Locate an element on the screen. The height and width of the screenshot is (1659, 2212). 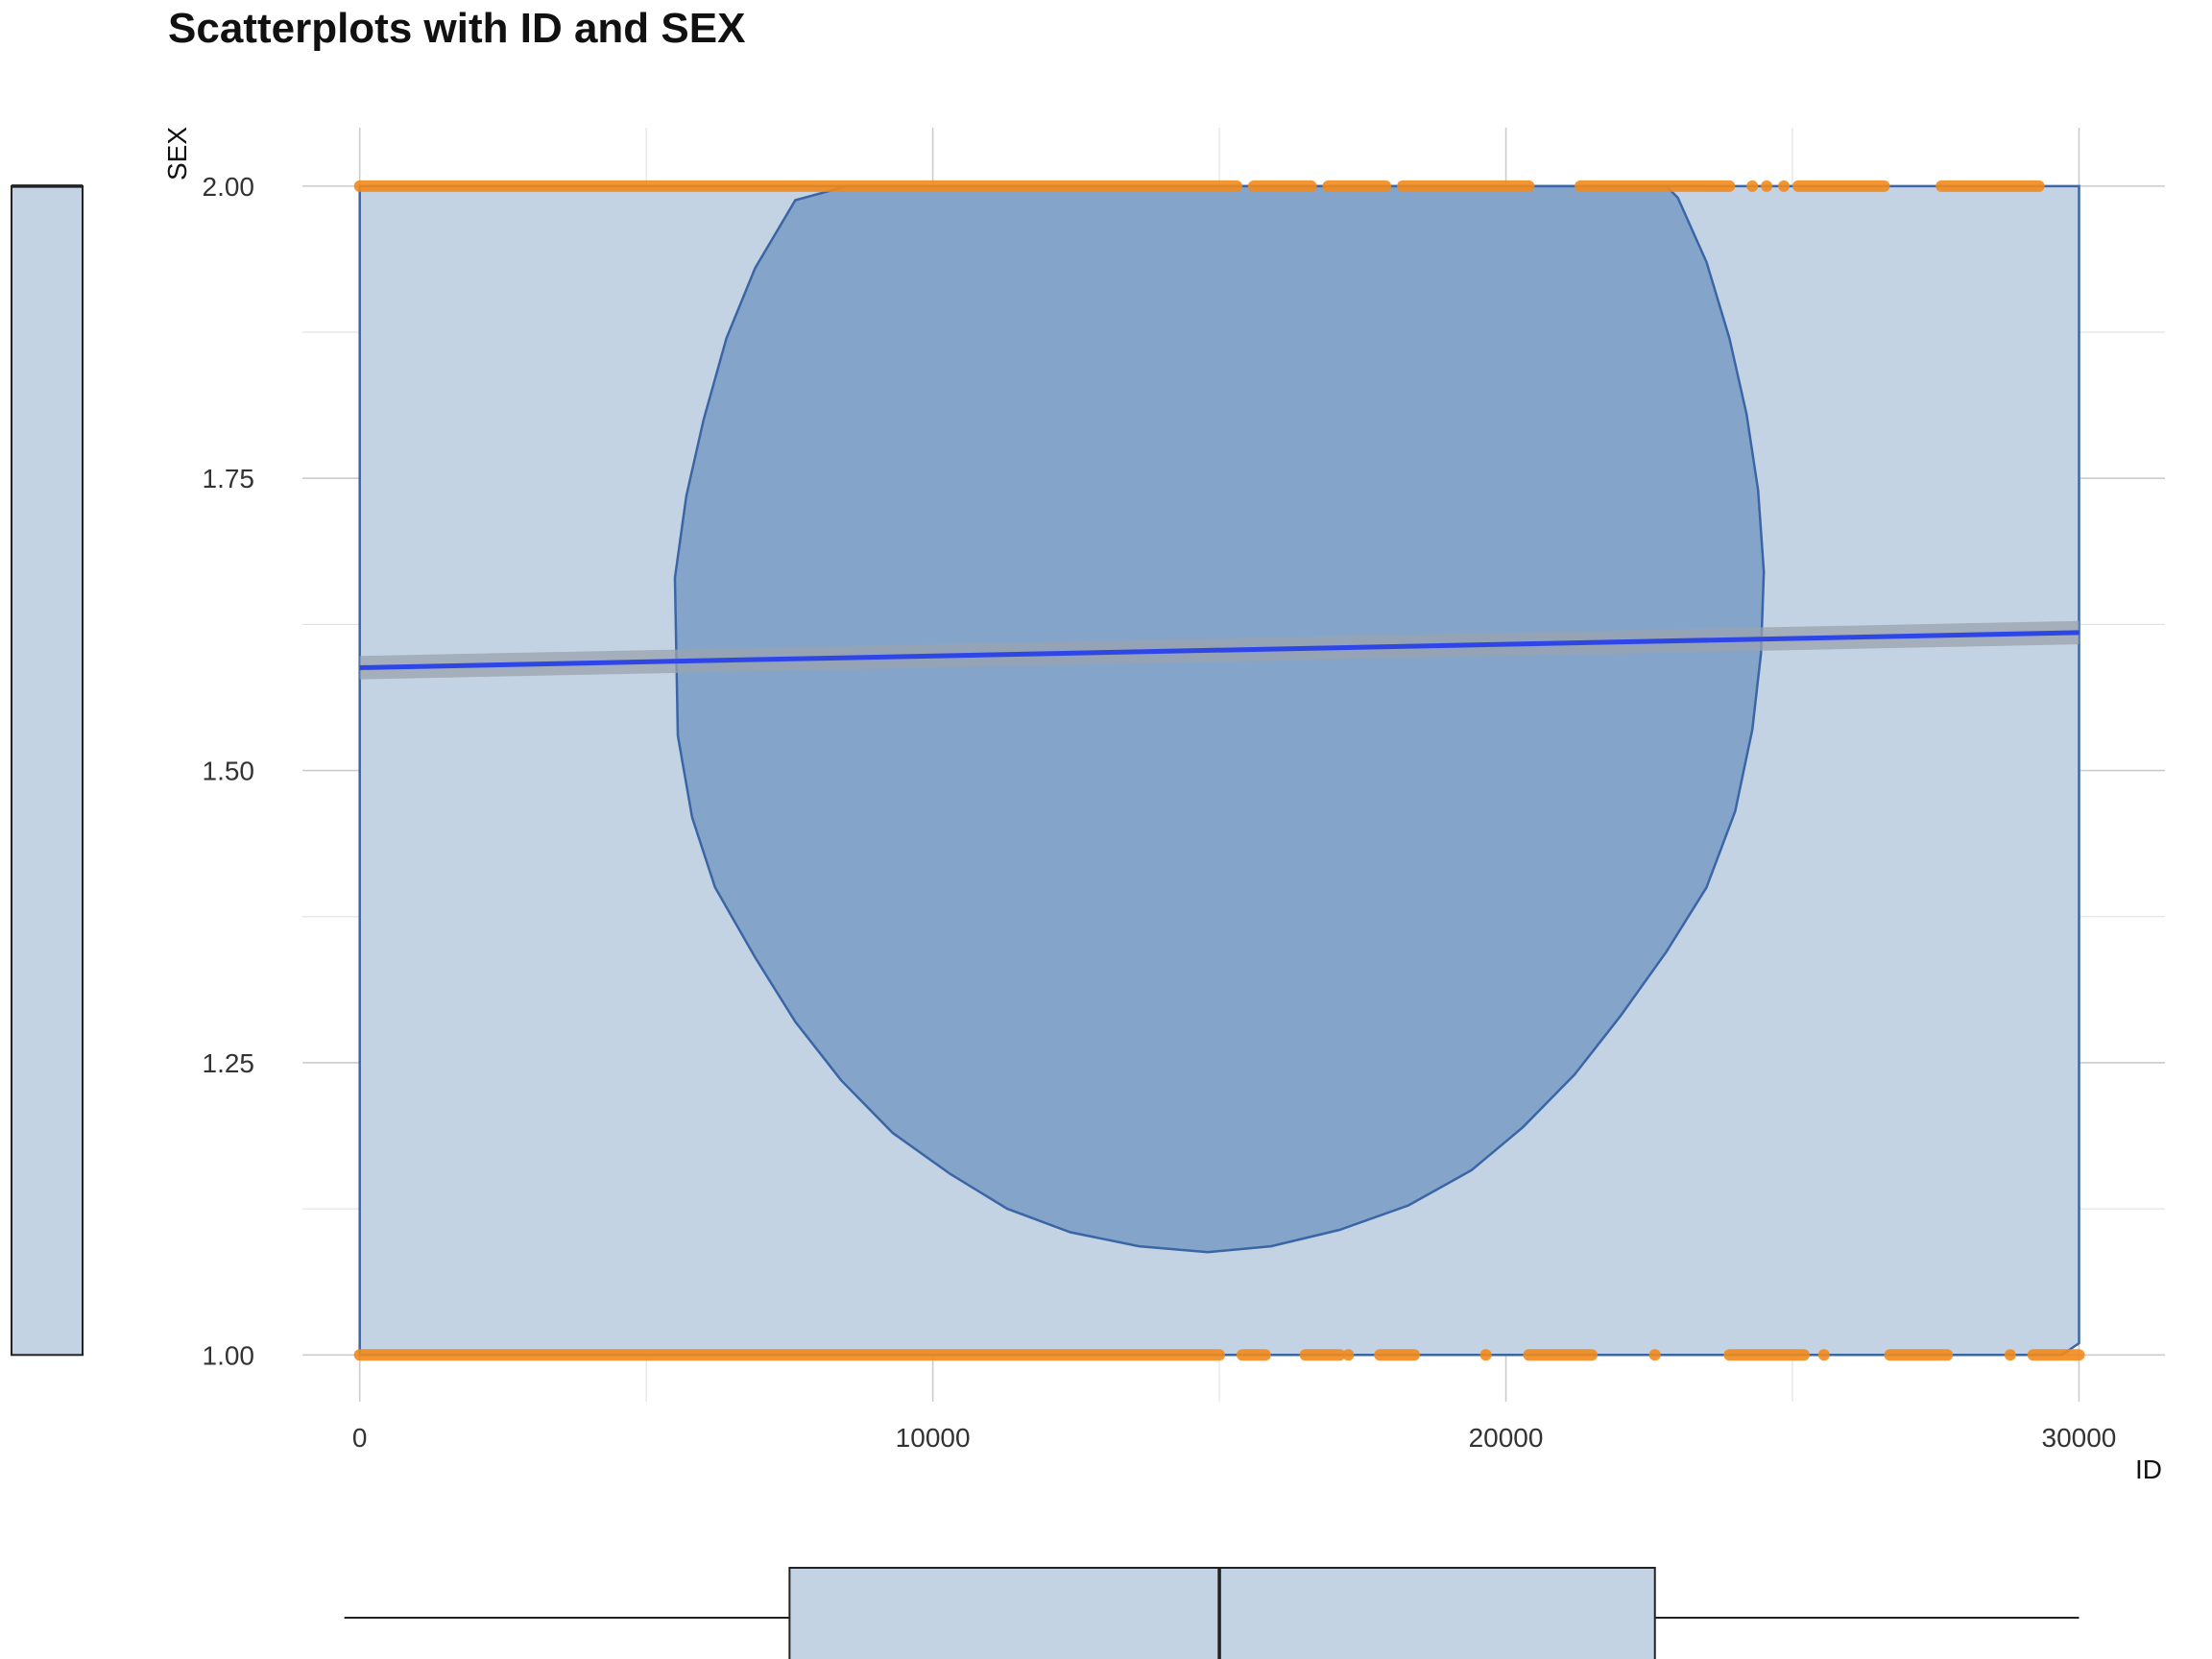
chart-title: Scatterplots with ID and SEX is located at coordinates (456, 28).